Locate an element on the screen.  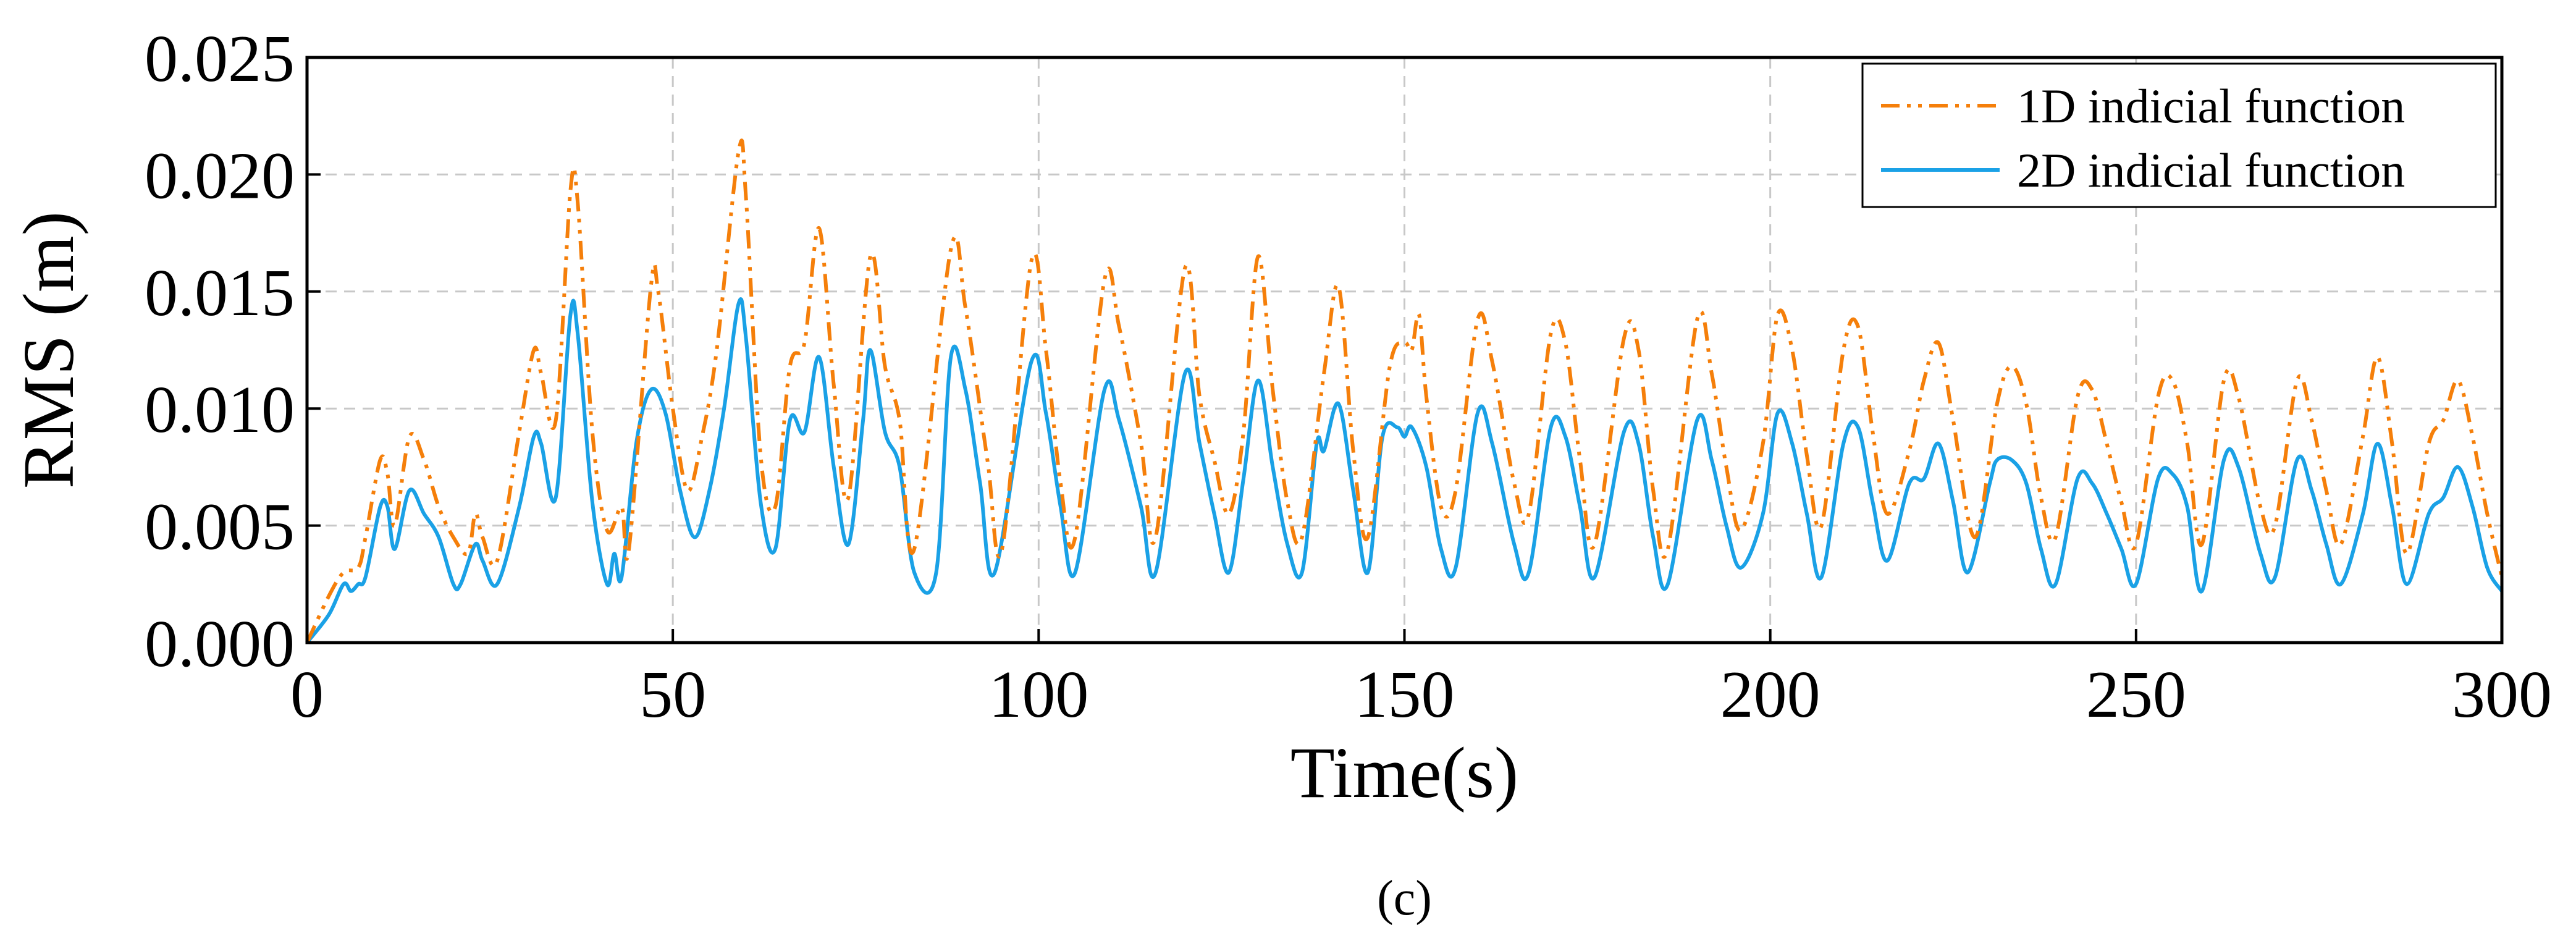
x-tick-label: 0 is located at coordinates (307, 695).